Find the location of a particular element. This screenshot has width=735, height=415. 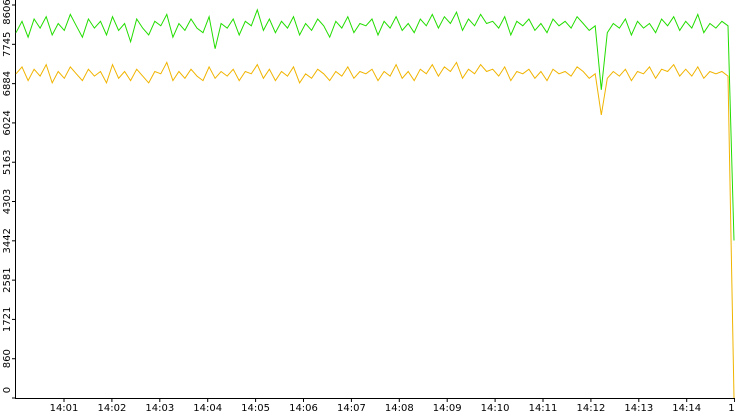

y-tick-label: 6884 is located at coordinates (7, 83).